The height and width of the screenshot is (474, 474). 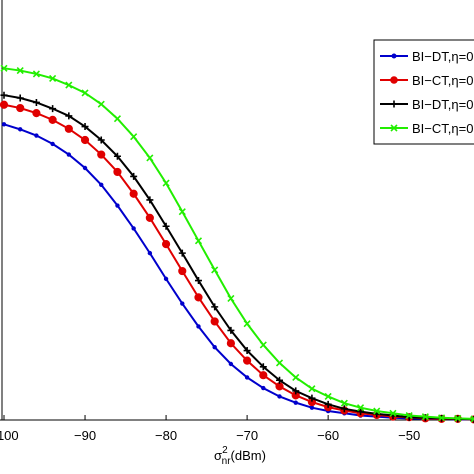 What do you see at coordinates (442, 56) in the screenshot?
I see `legend-label: BI−DT,η=0` at bounding box center [442, 56].